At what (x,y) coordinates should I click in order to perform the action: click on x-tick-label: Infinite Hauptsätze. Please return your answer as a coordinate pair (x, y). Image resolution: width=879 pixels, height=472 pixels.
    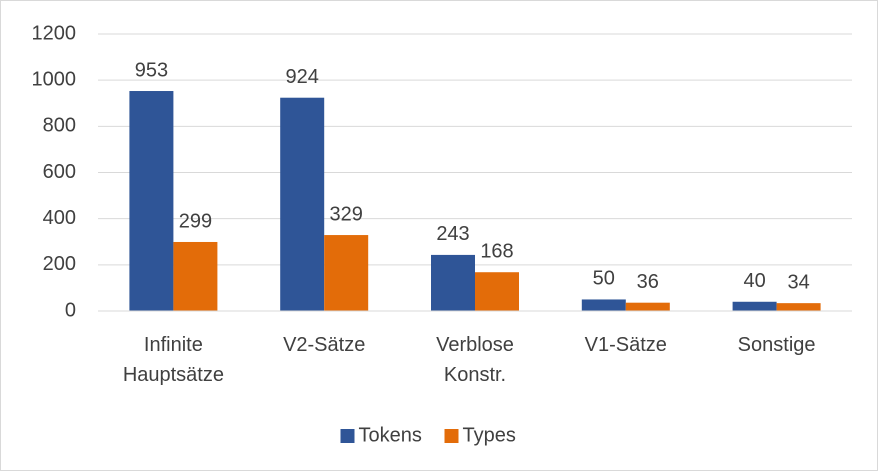
    Looking at the image, I should click on (173, 360).